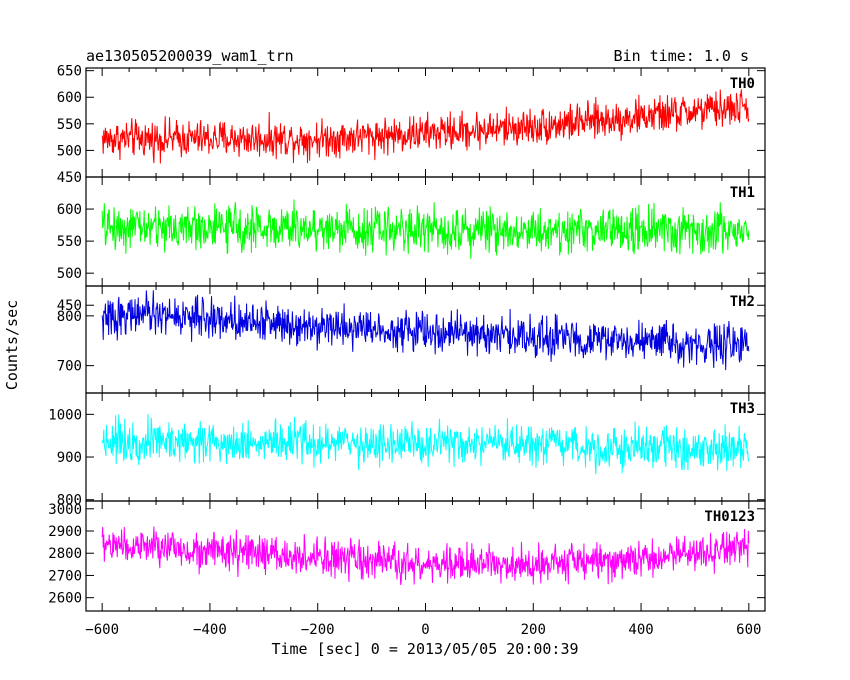 Image resolution: width=850 pixels, height=680 pixels. Describe the element at coordinates (65, 532) in the screenshot. I see `y-tick-label: 2900` at that location.